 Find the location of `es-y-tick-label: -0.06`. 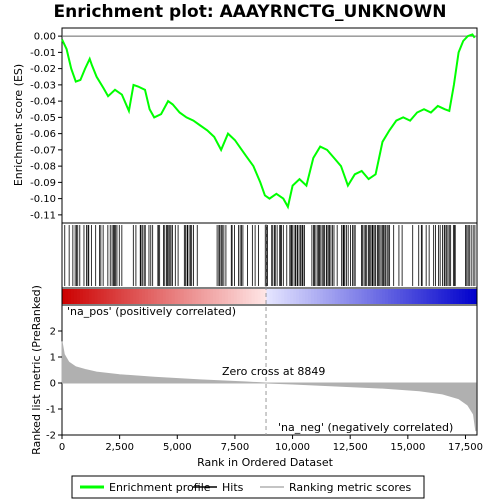

es-y-tick-label: -0.06 is located at coordinates (43, 134).